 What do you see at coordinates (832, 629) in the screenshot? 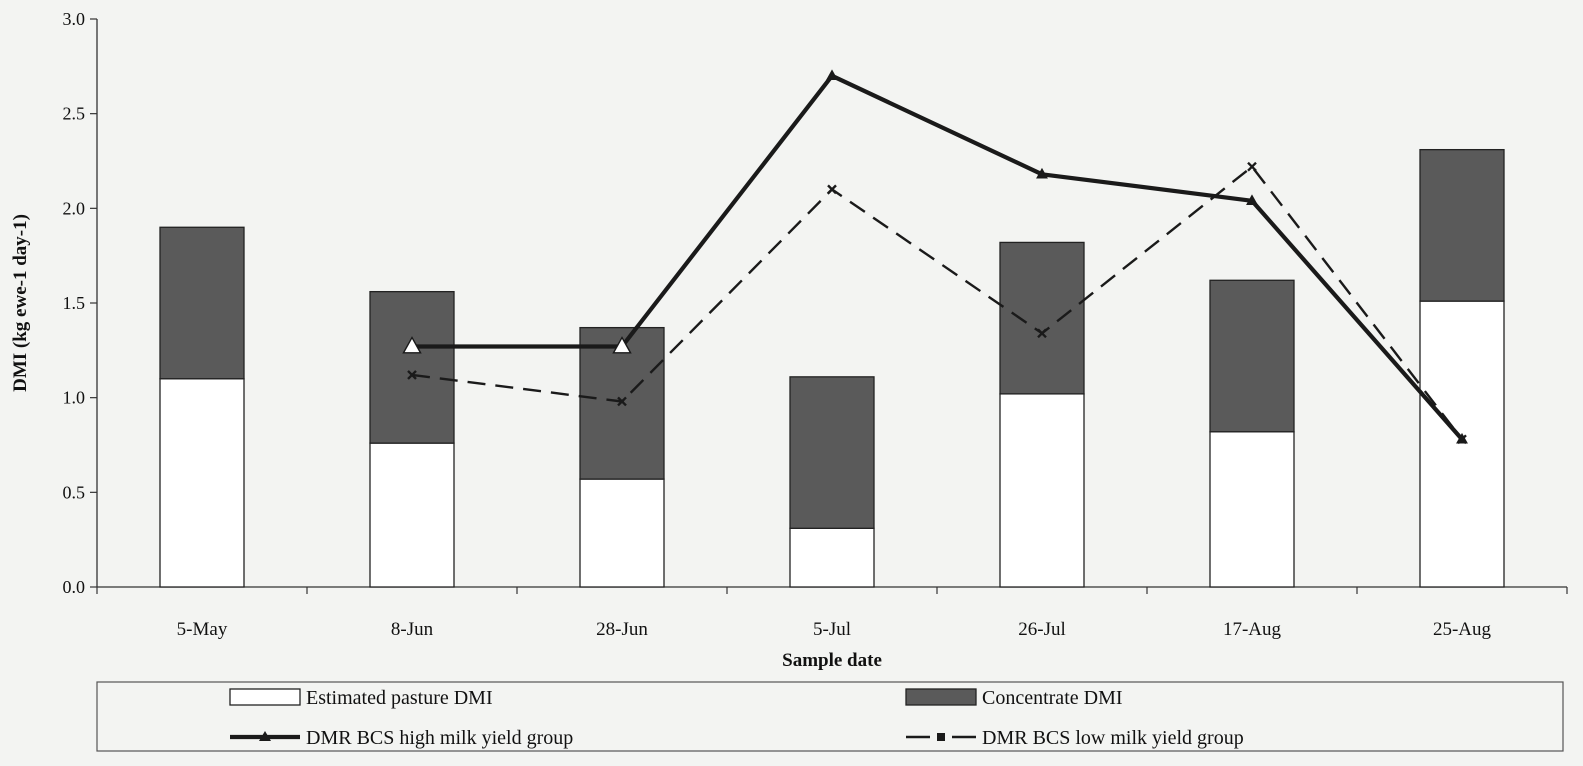
I see `x-tick-label: 5-Jul` at bounding box center [832, 629].